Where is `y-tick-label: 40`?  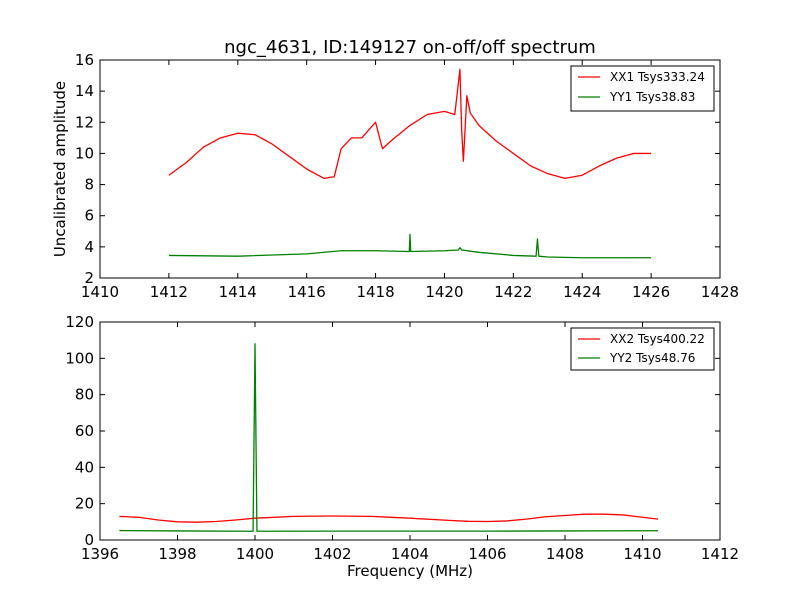
y-tick-label: 40 is located at coordinates (84, 467).